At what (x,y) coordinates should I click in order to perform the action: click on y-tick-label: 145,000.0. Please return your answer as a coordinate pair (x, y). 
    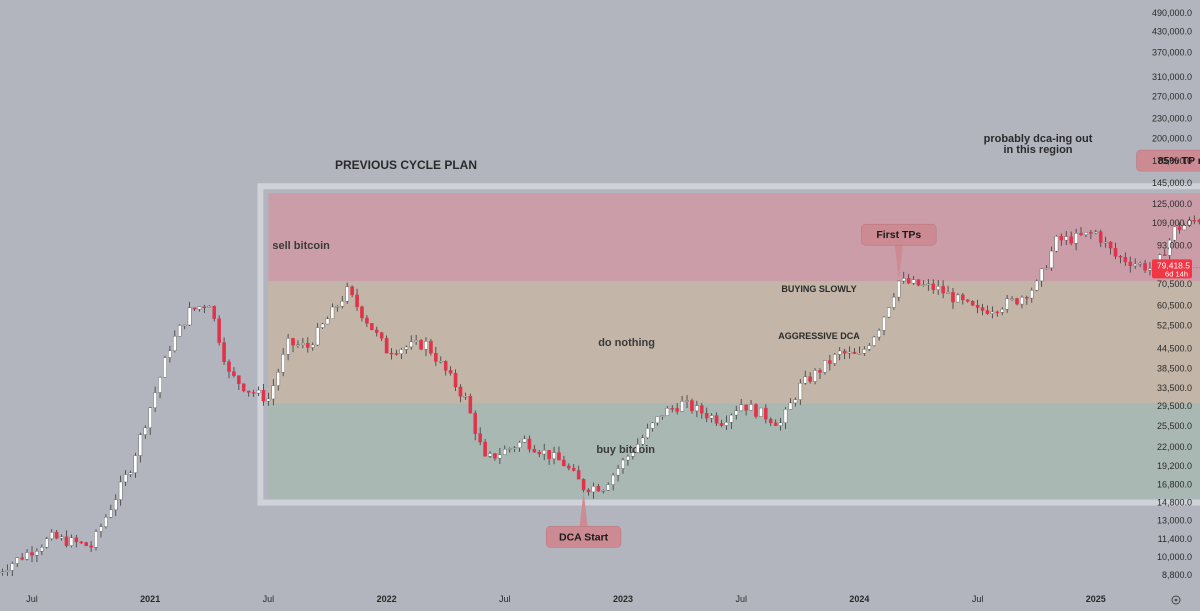
    Looking at the image, I should click on (1172, 183).